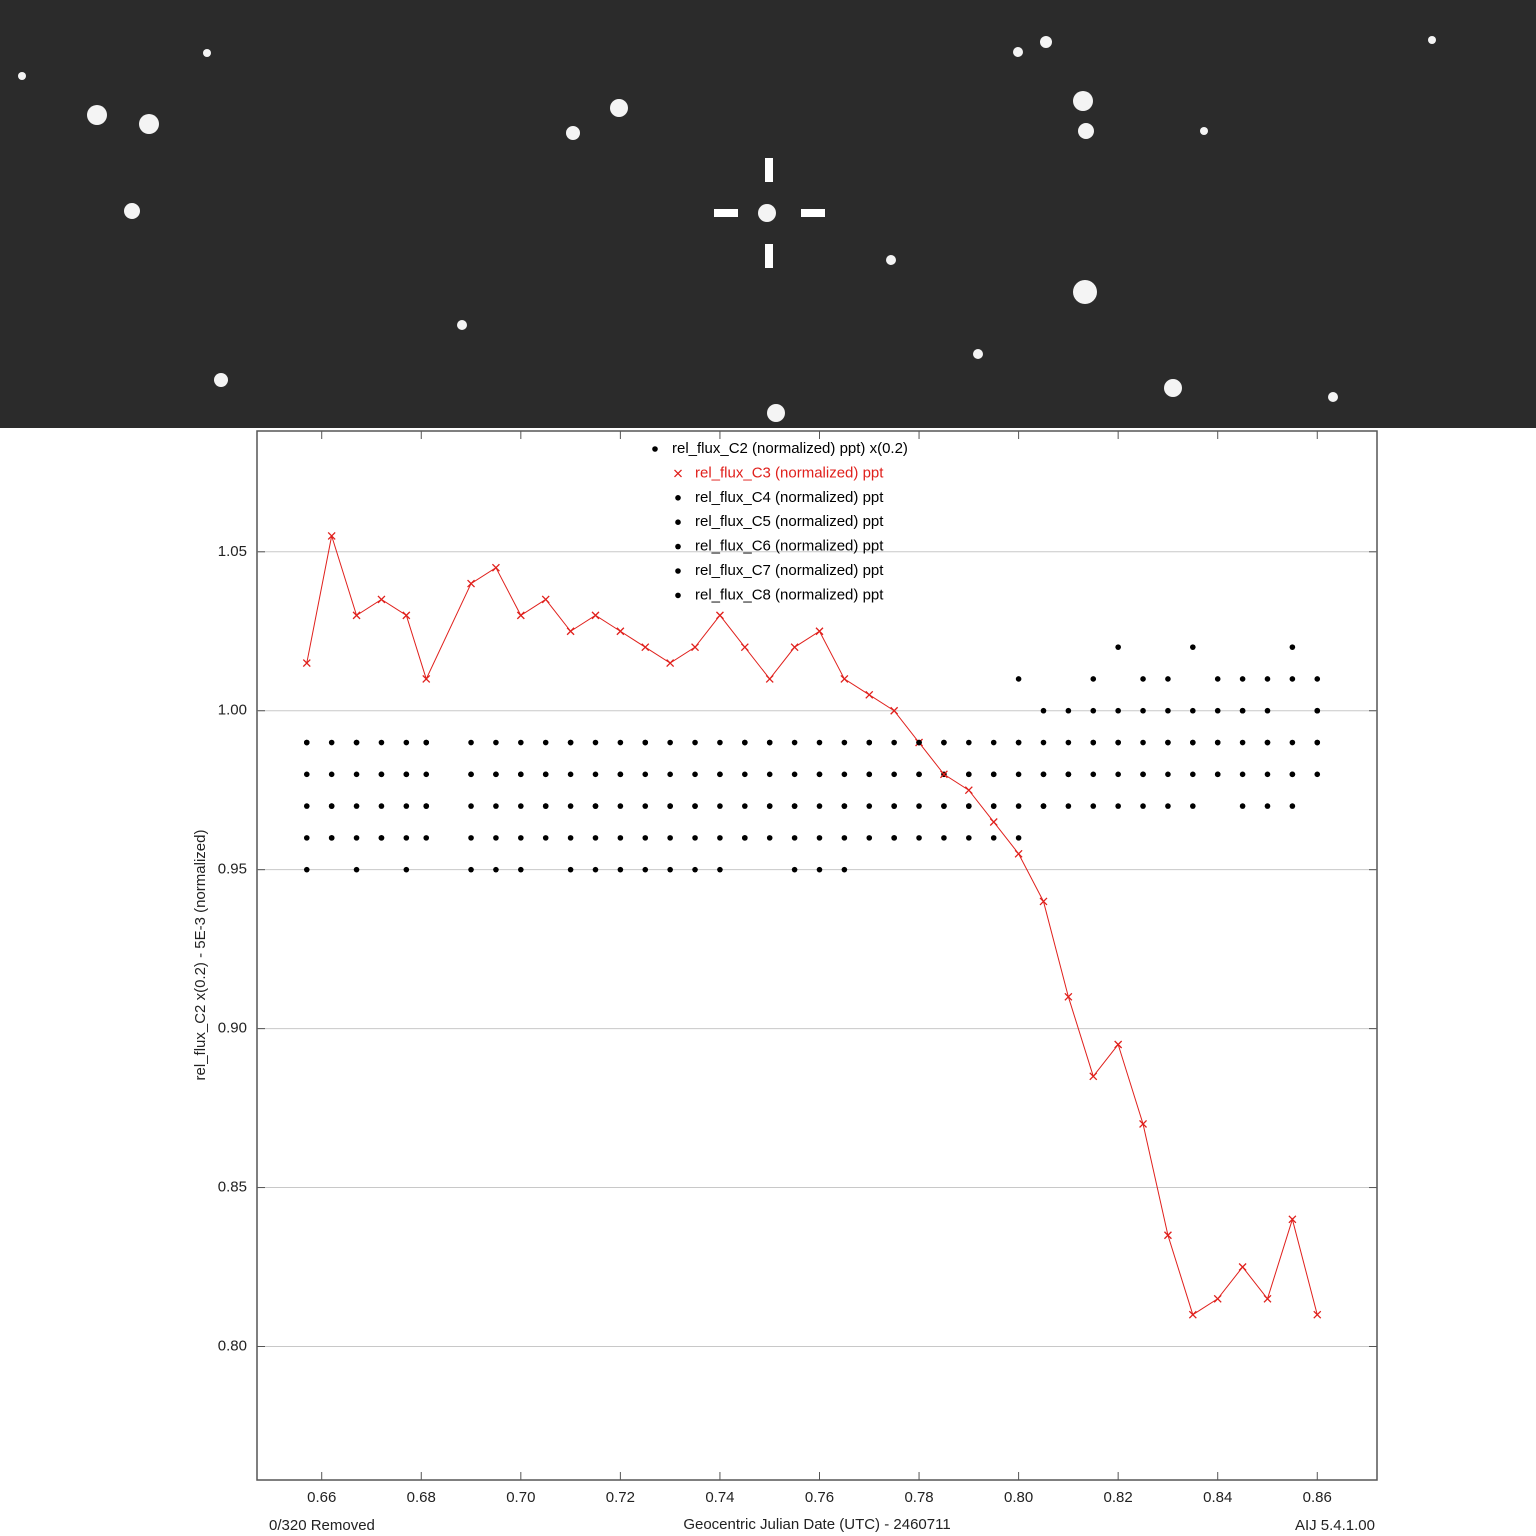  I want to click on y-tick-label: 0.95, so click(232, 869).